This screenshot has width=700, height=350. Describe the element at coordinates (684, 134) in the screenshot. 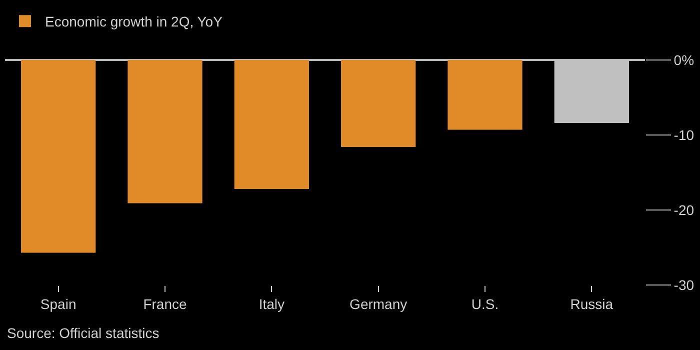

I see `y-tick-label: -10` at that location.